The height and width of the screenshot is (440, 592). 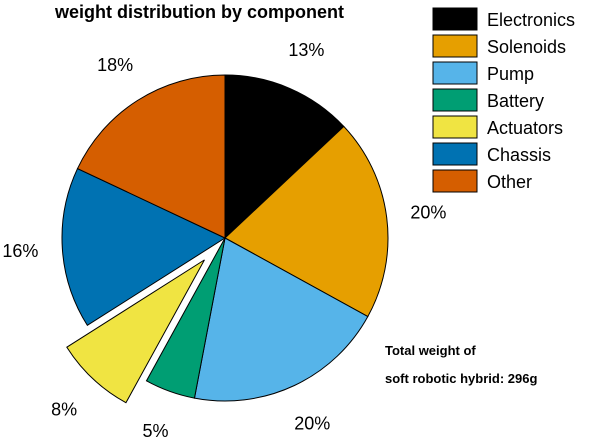 What do you see at coordinates (428, 212) in the screenshot?
I see `percent-label-solenoids: 20%` at bounding box center [428, 212].